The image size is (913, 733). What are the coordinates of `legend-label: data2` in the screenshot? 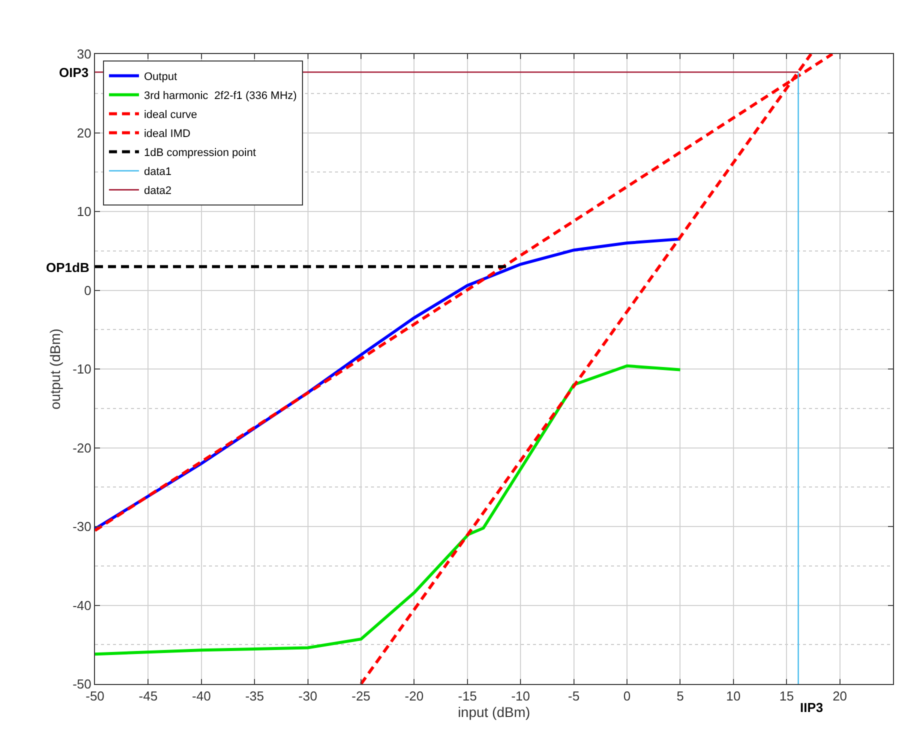 It's located at (158, 191).